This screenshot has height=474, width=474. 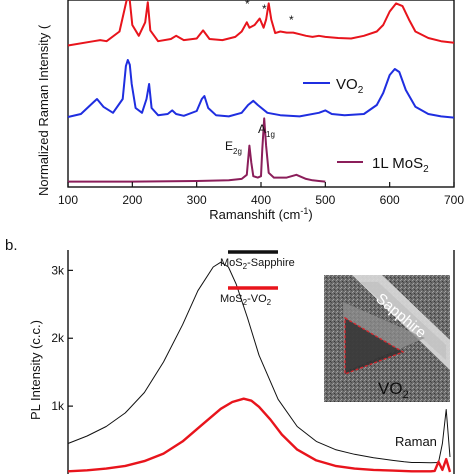 What do you see at coordinates (58, 406) in the screenshot?
I see `y-tick-label: 1k` at bounding box center [58, 406].